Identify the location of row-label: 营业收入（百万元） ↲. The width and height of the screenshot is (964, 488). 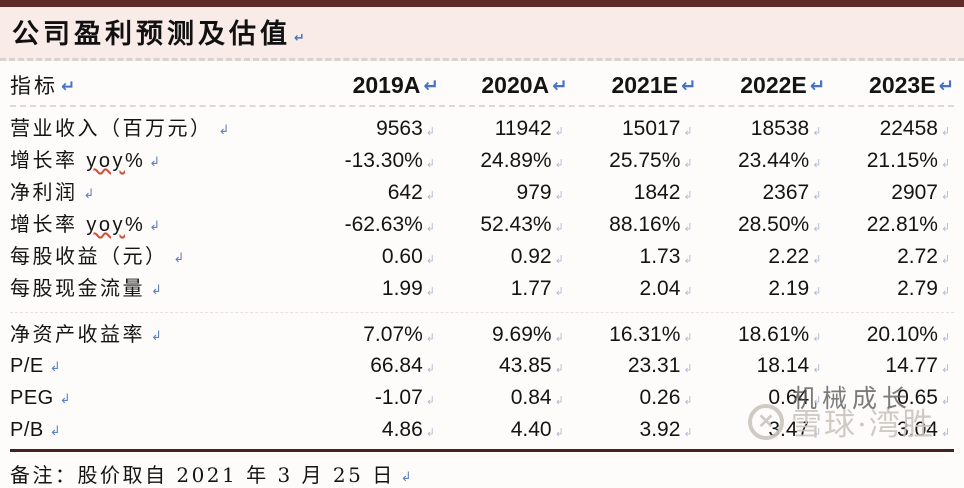
(121, 128).